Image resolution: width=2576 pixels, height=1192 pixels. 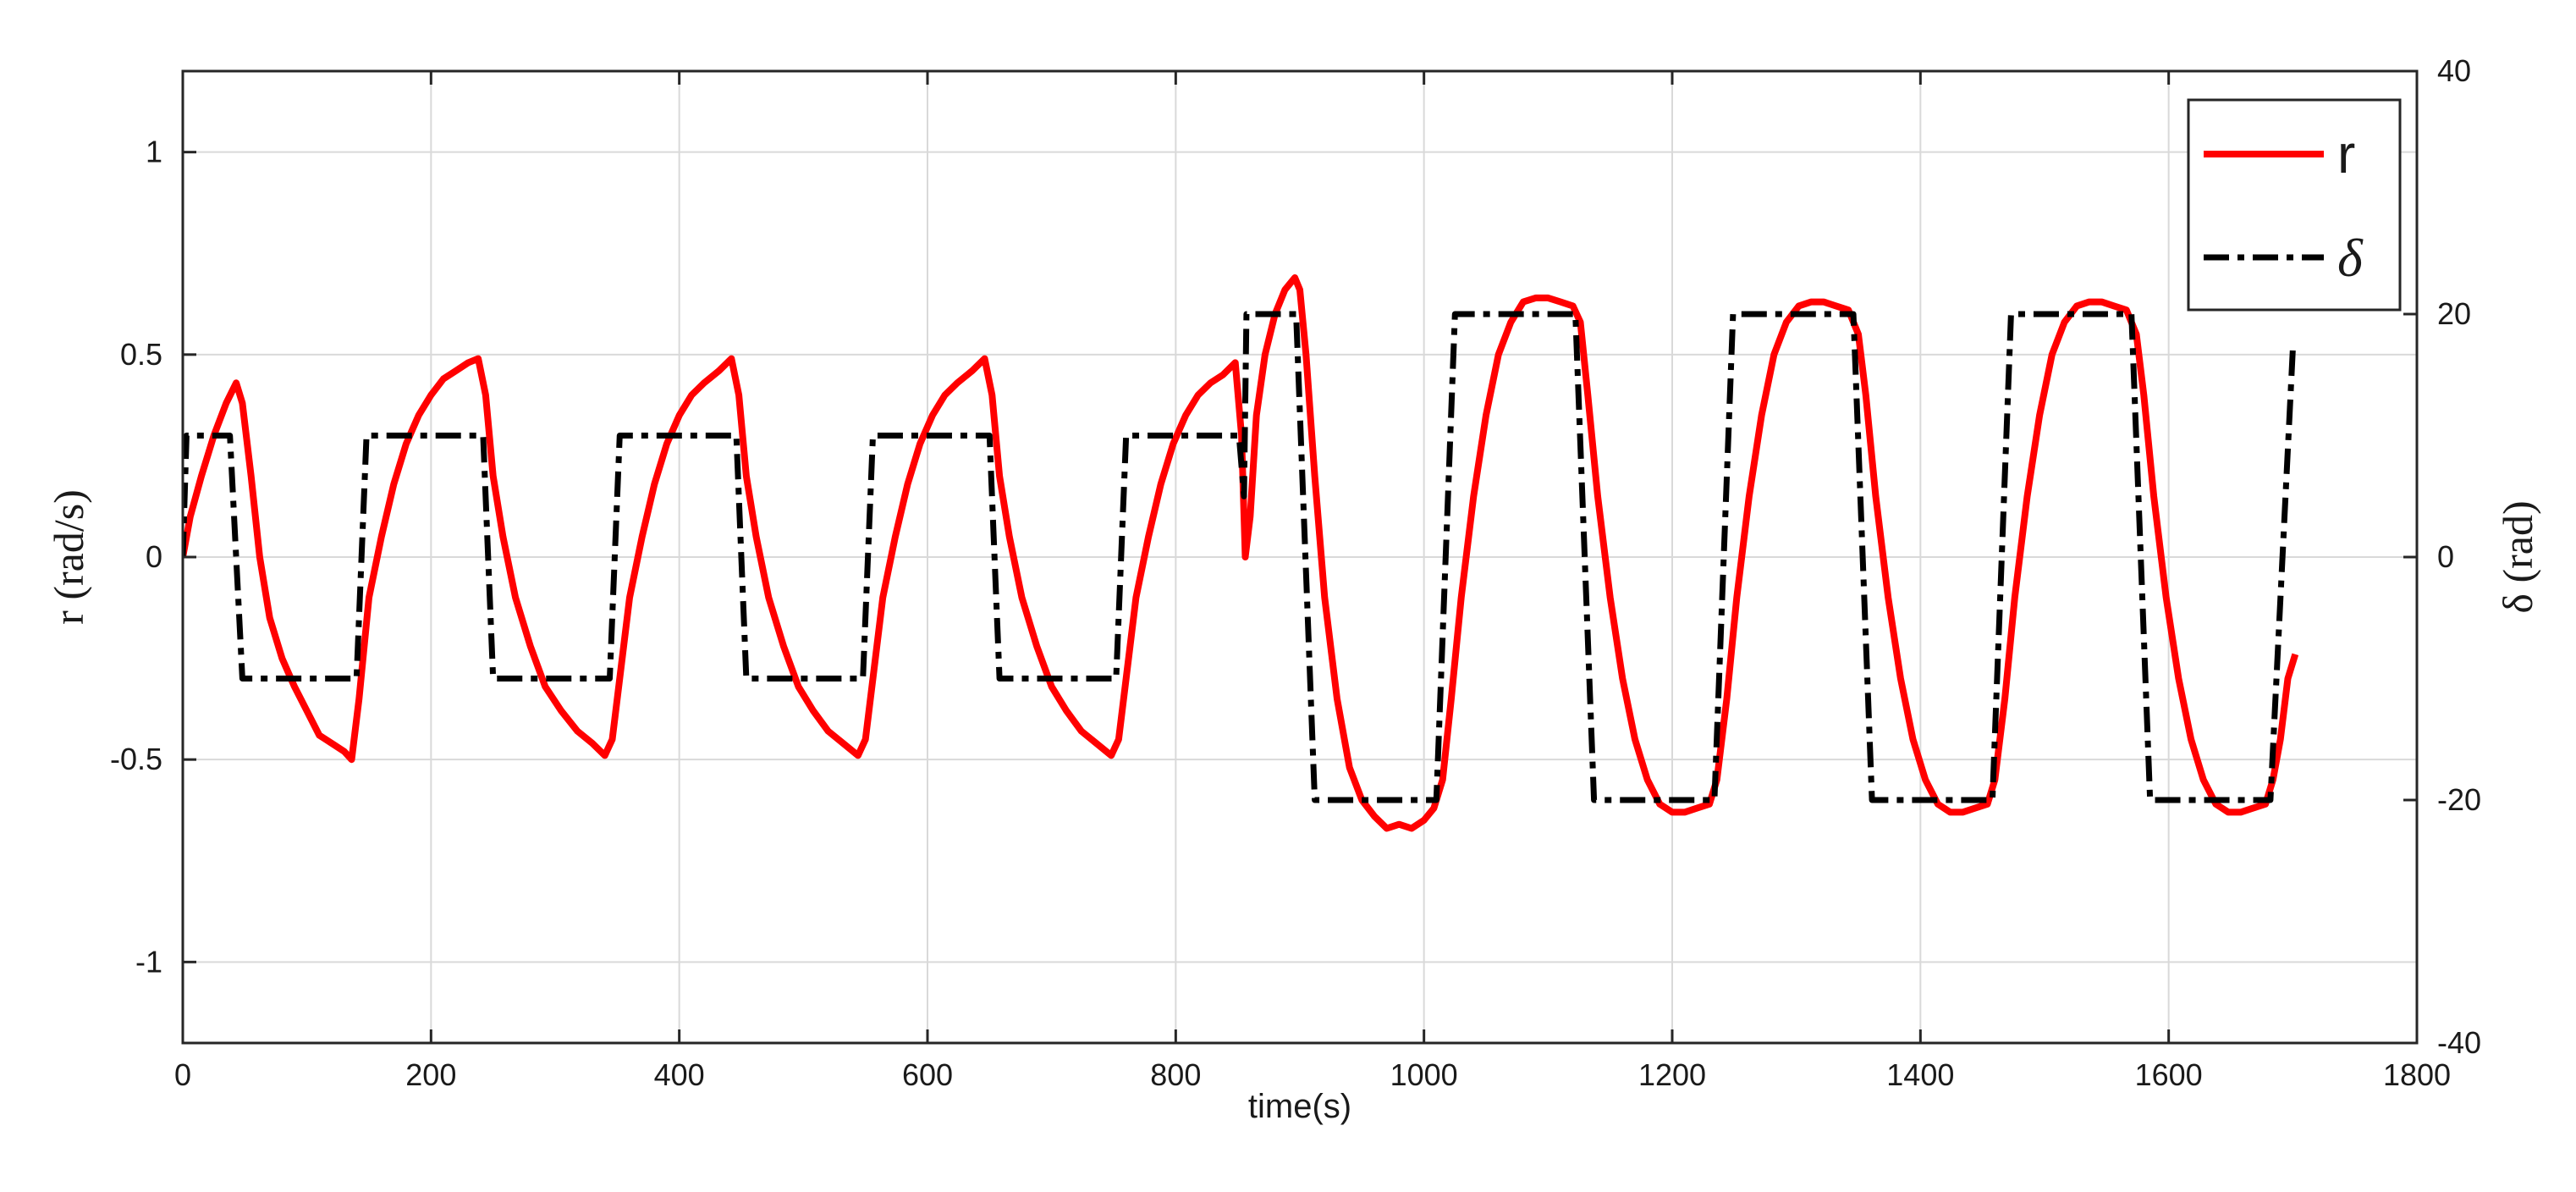 What do you see at coordinates (2454, 70) in the screenshot?
I see `y-right-tick-label: 40` at bounding box center [2454, 70].